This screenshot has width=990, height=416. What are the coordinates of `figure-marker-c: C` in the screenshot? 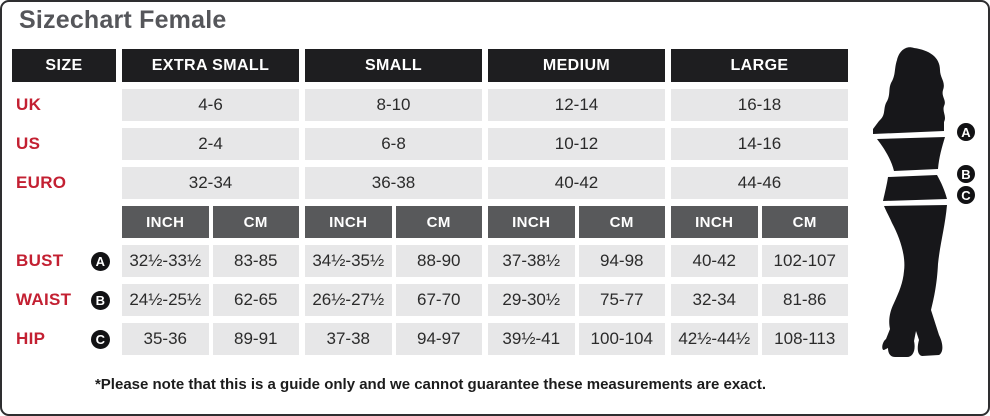 It's located at (966, 195).